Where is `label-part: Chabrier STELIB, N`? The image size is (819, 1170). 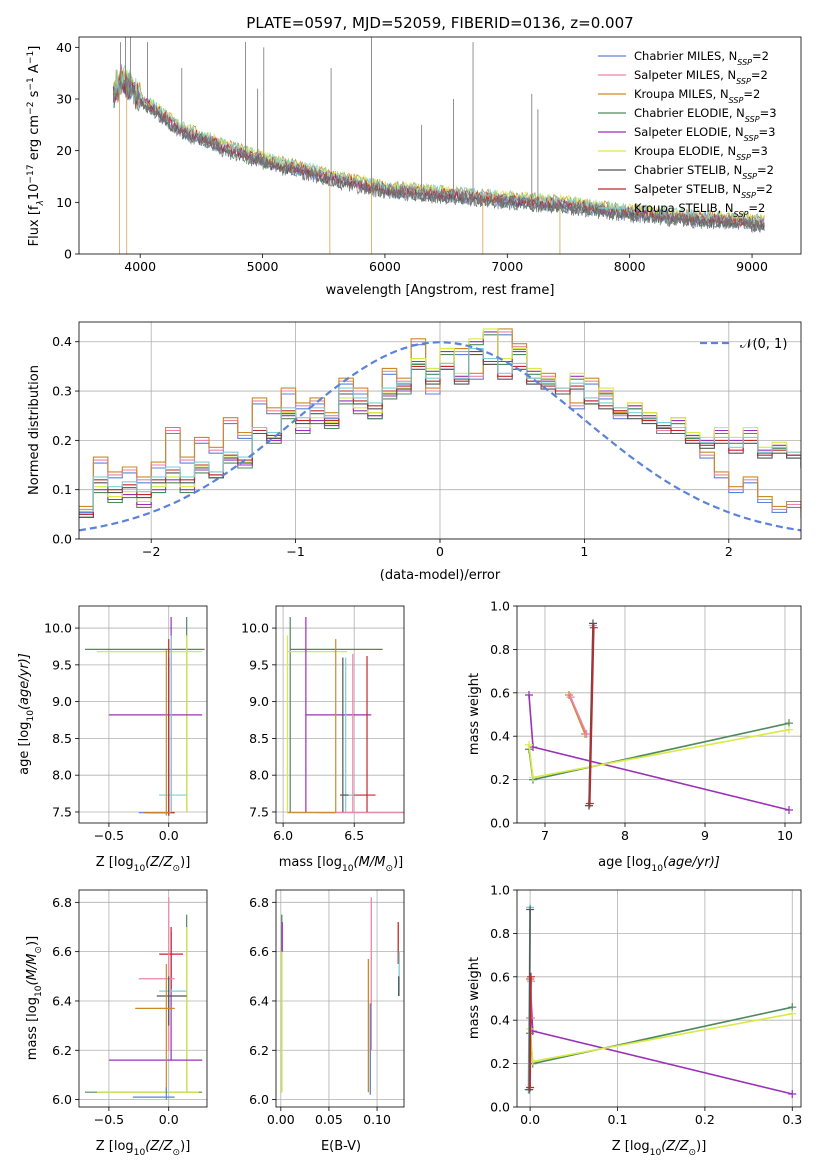 label-part: Chabrier STELIB, N is located at coordinates (688, 170).